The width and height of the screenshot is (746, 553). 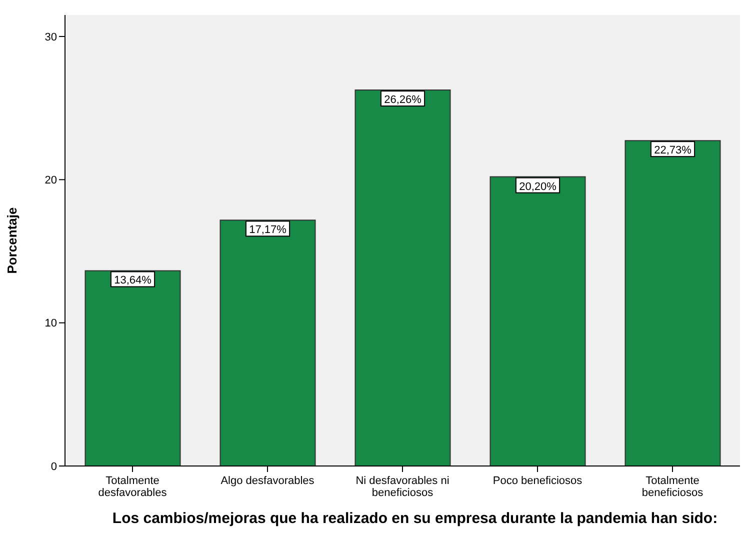 I want to click on y-tick-label: 10, so click(x=50, y=324).